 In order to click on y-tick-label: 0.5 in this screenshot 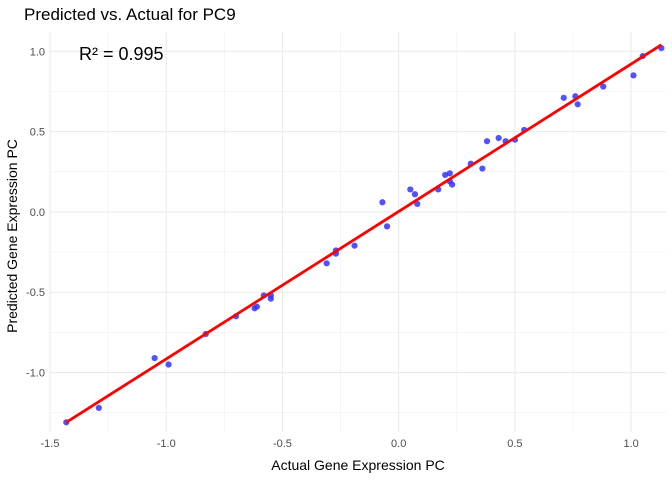, I will do `click(37, 133)`.